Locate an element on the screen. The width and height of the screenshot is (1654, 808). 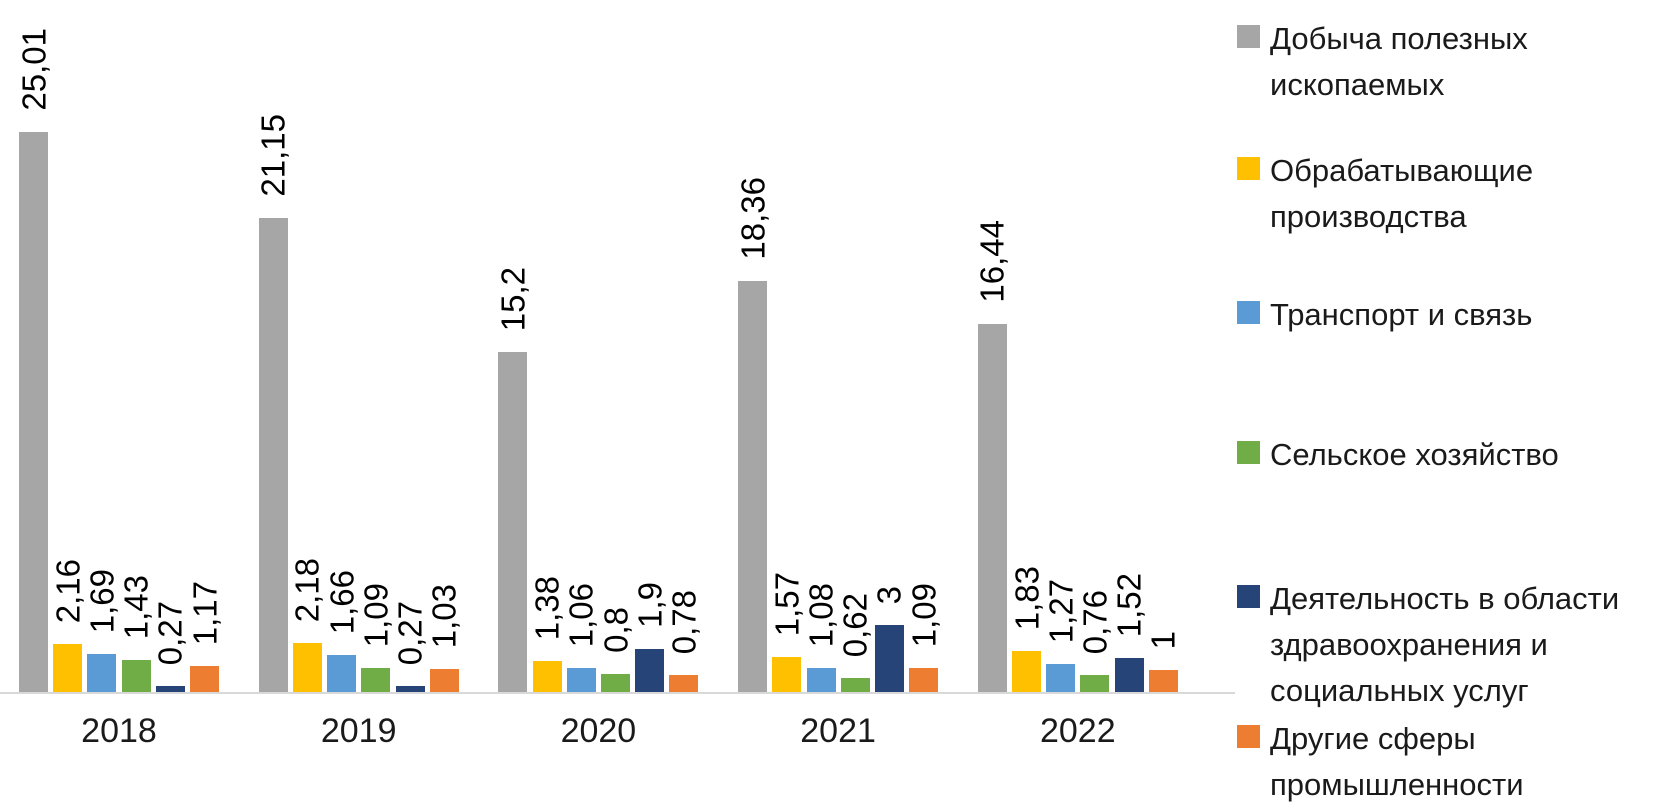
value-label-2020-series-0: 15,2 is located at coordinates (513, 298).